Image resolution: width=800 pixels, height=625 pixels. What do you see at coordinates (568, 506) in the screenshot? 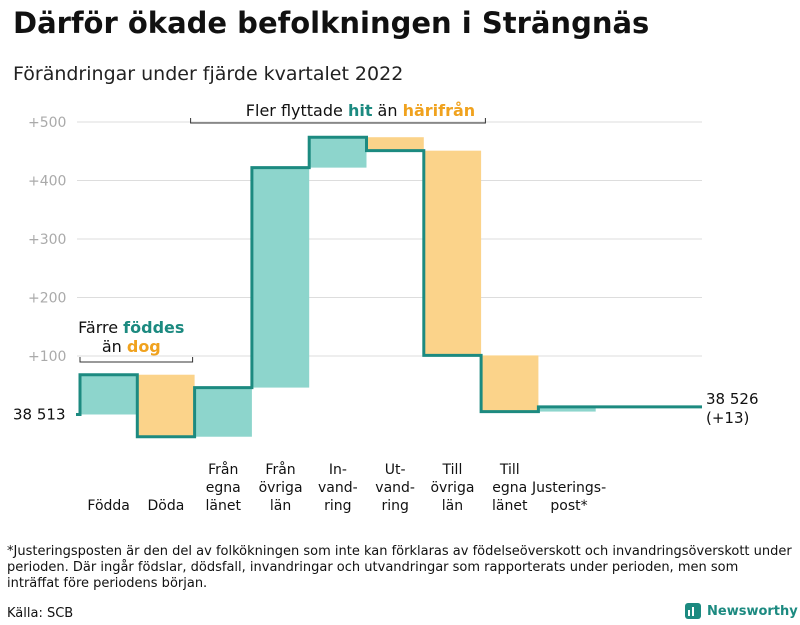
I see `category-label: post*` at bounding box center [568, 506].